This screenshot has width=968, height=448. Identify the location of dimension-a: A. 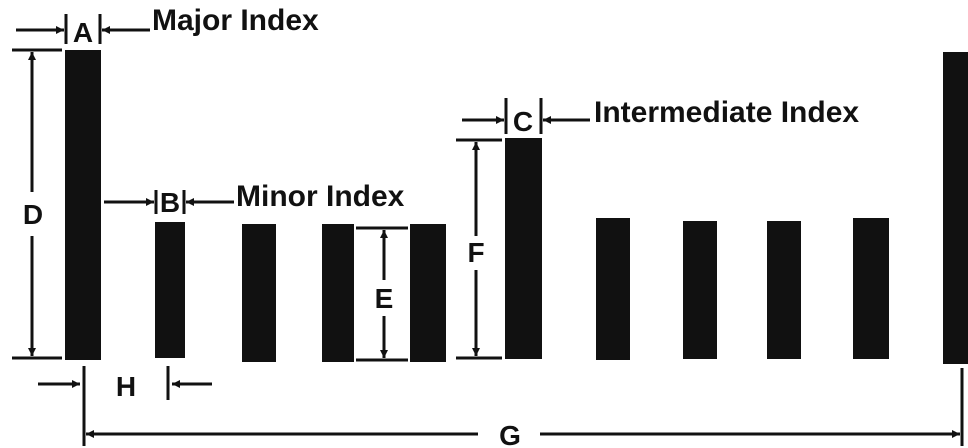
(83, 31).